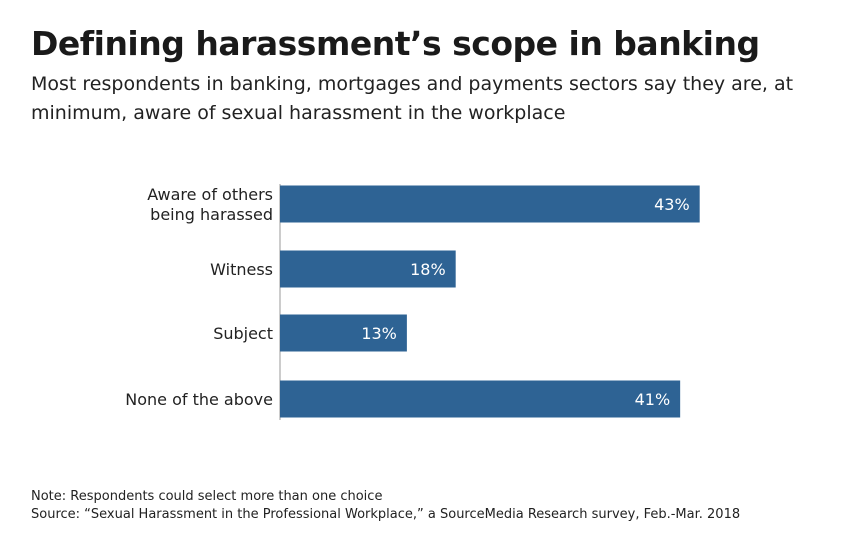  I want to click on category-label: None of the above, so click(199, 399).